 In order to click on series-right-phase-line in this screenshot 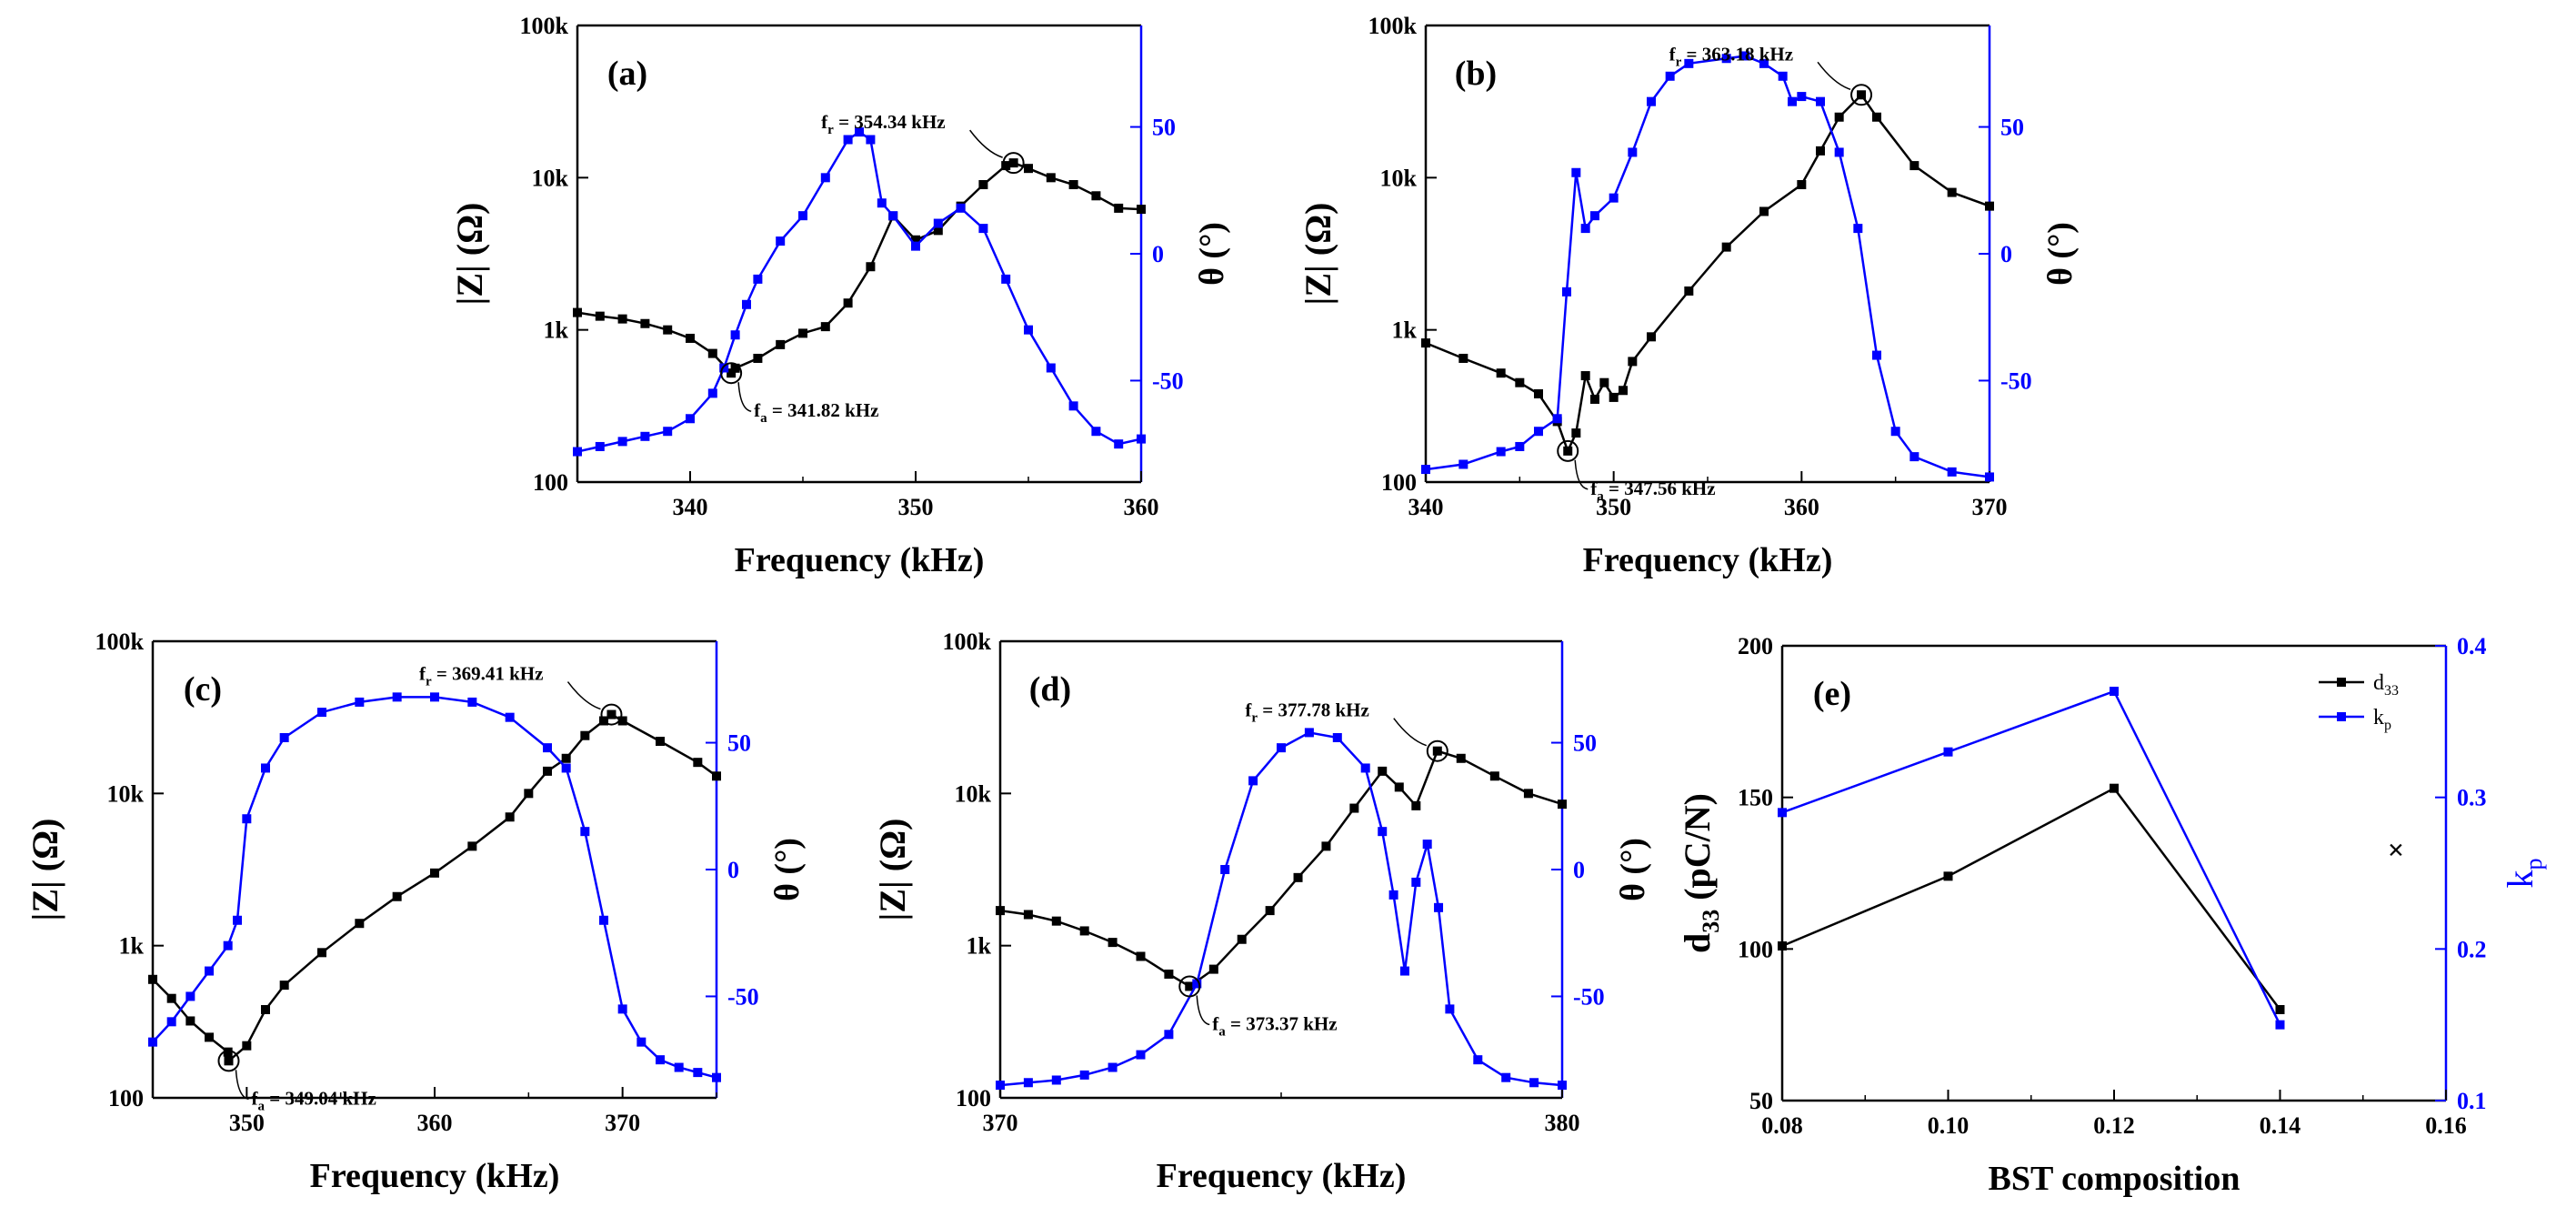, I will do `click(1707, 267)`.